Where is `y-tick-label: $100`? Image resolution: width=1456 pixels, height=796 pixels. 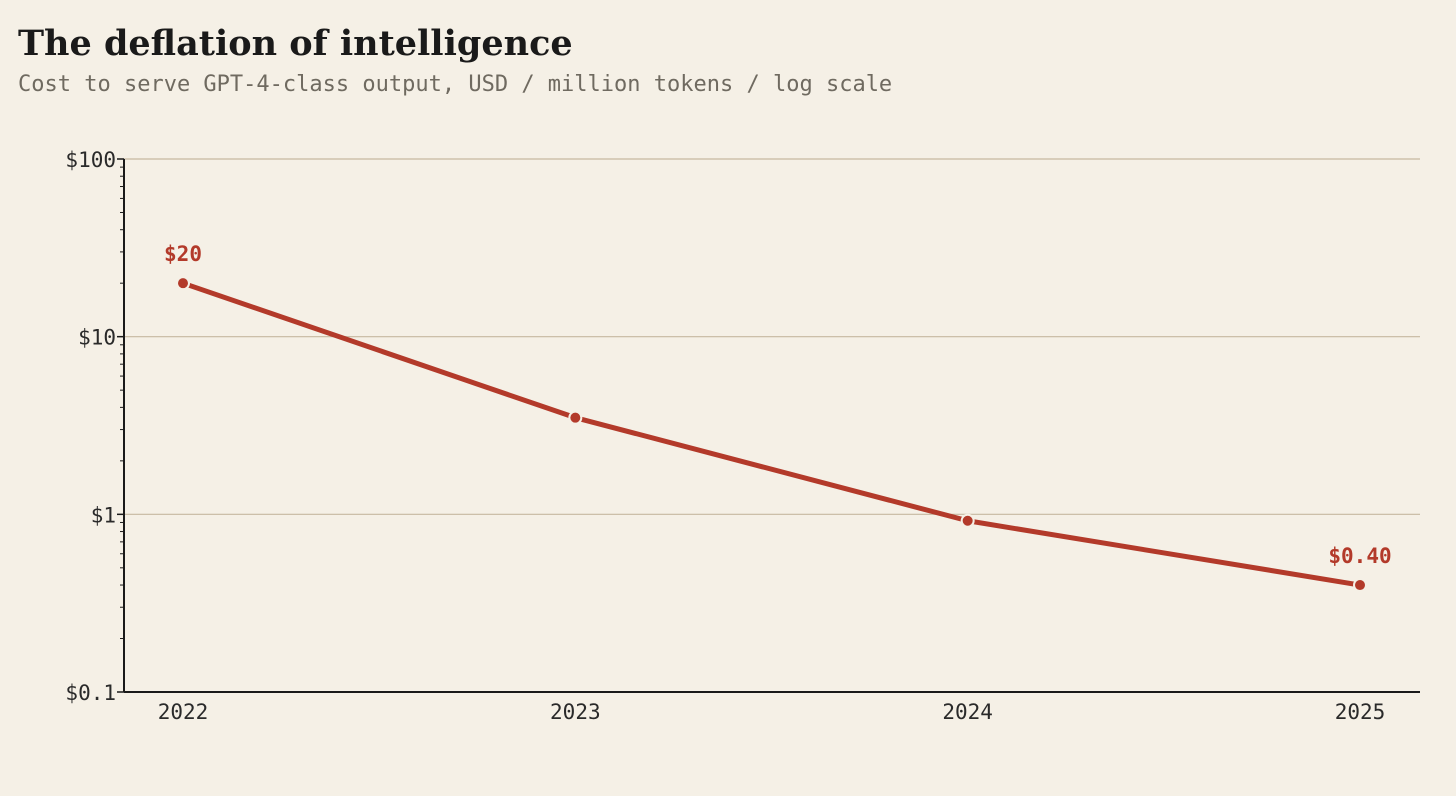
y-tick-label: $100 is located at coordinates (90, 160).